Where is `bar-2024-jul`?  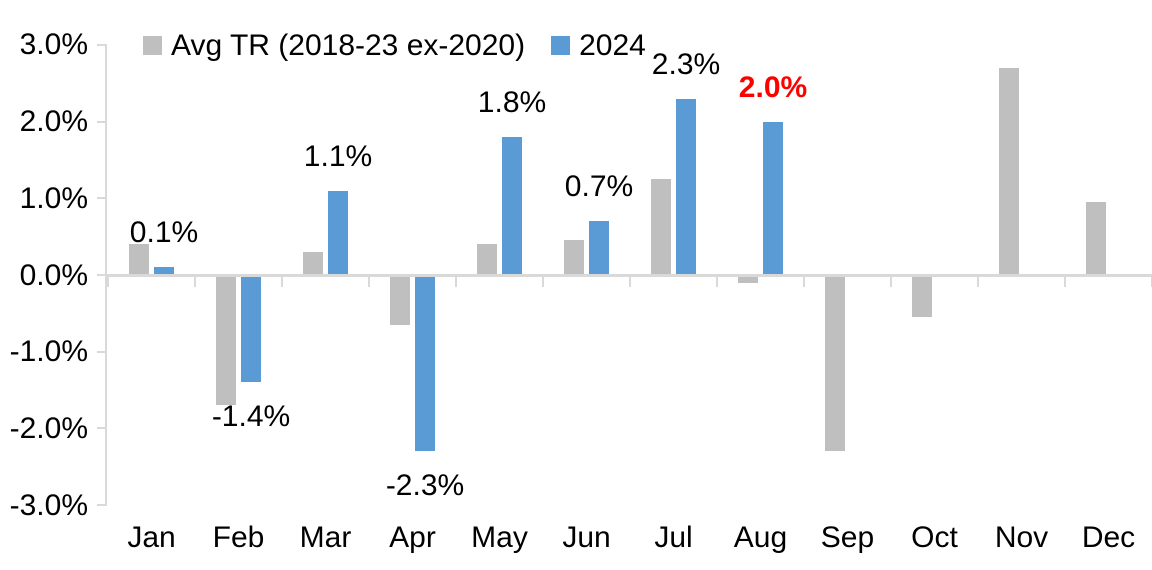 bar-2024-jul is located at coordinates (686, 186).